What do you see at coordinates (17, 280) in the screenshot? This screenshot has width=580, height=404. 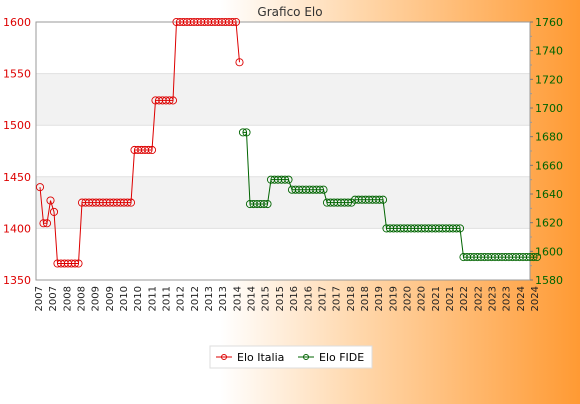 I see `left-tick-label: 1350` at bounding box center [17, 280].